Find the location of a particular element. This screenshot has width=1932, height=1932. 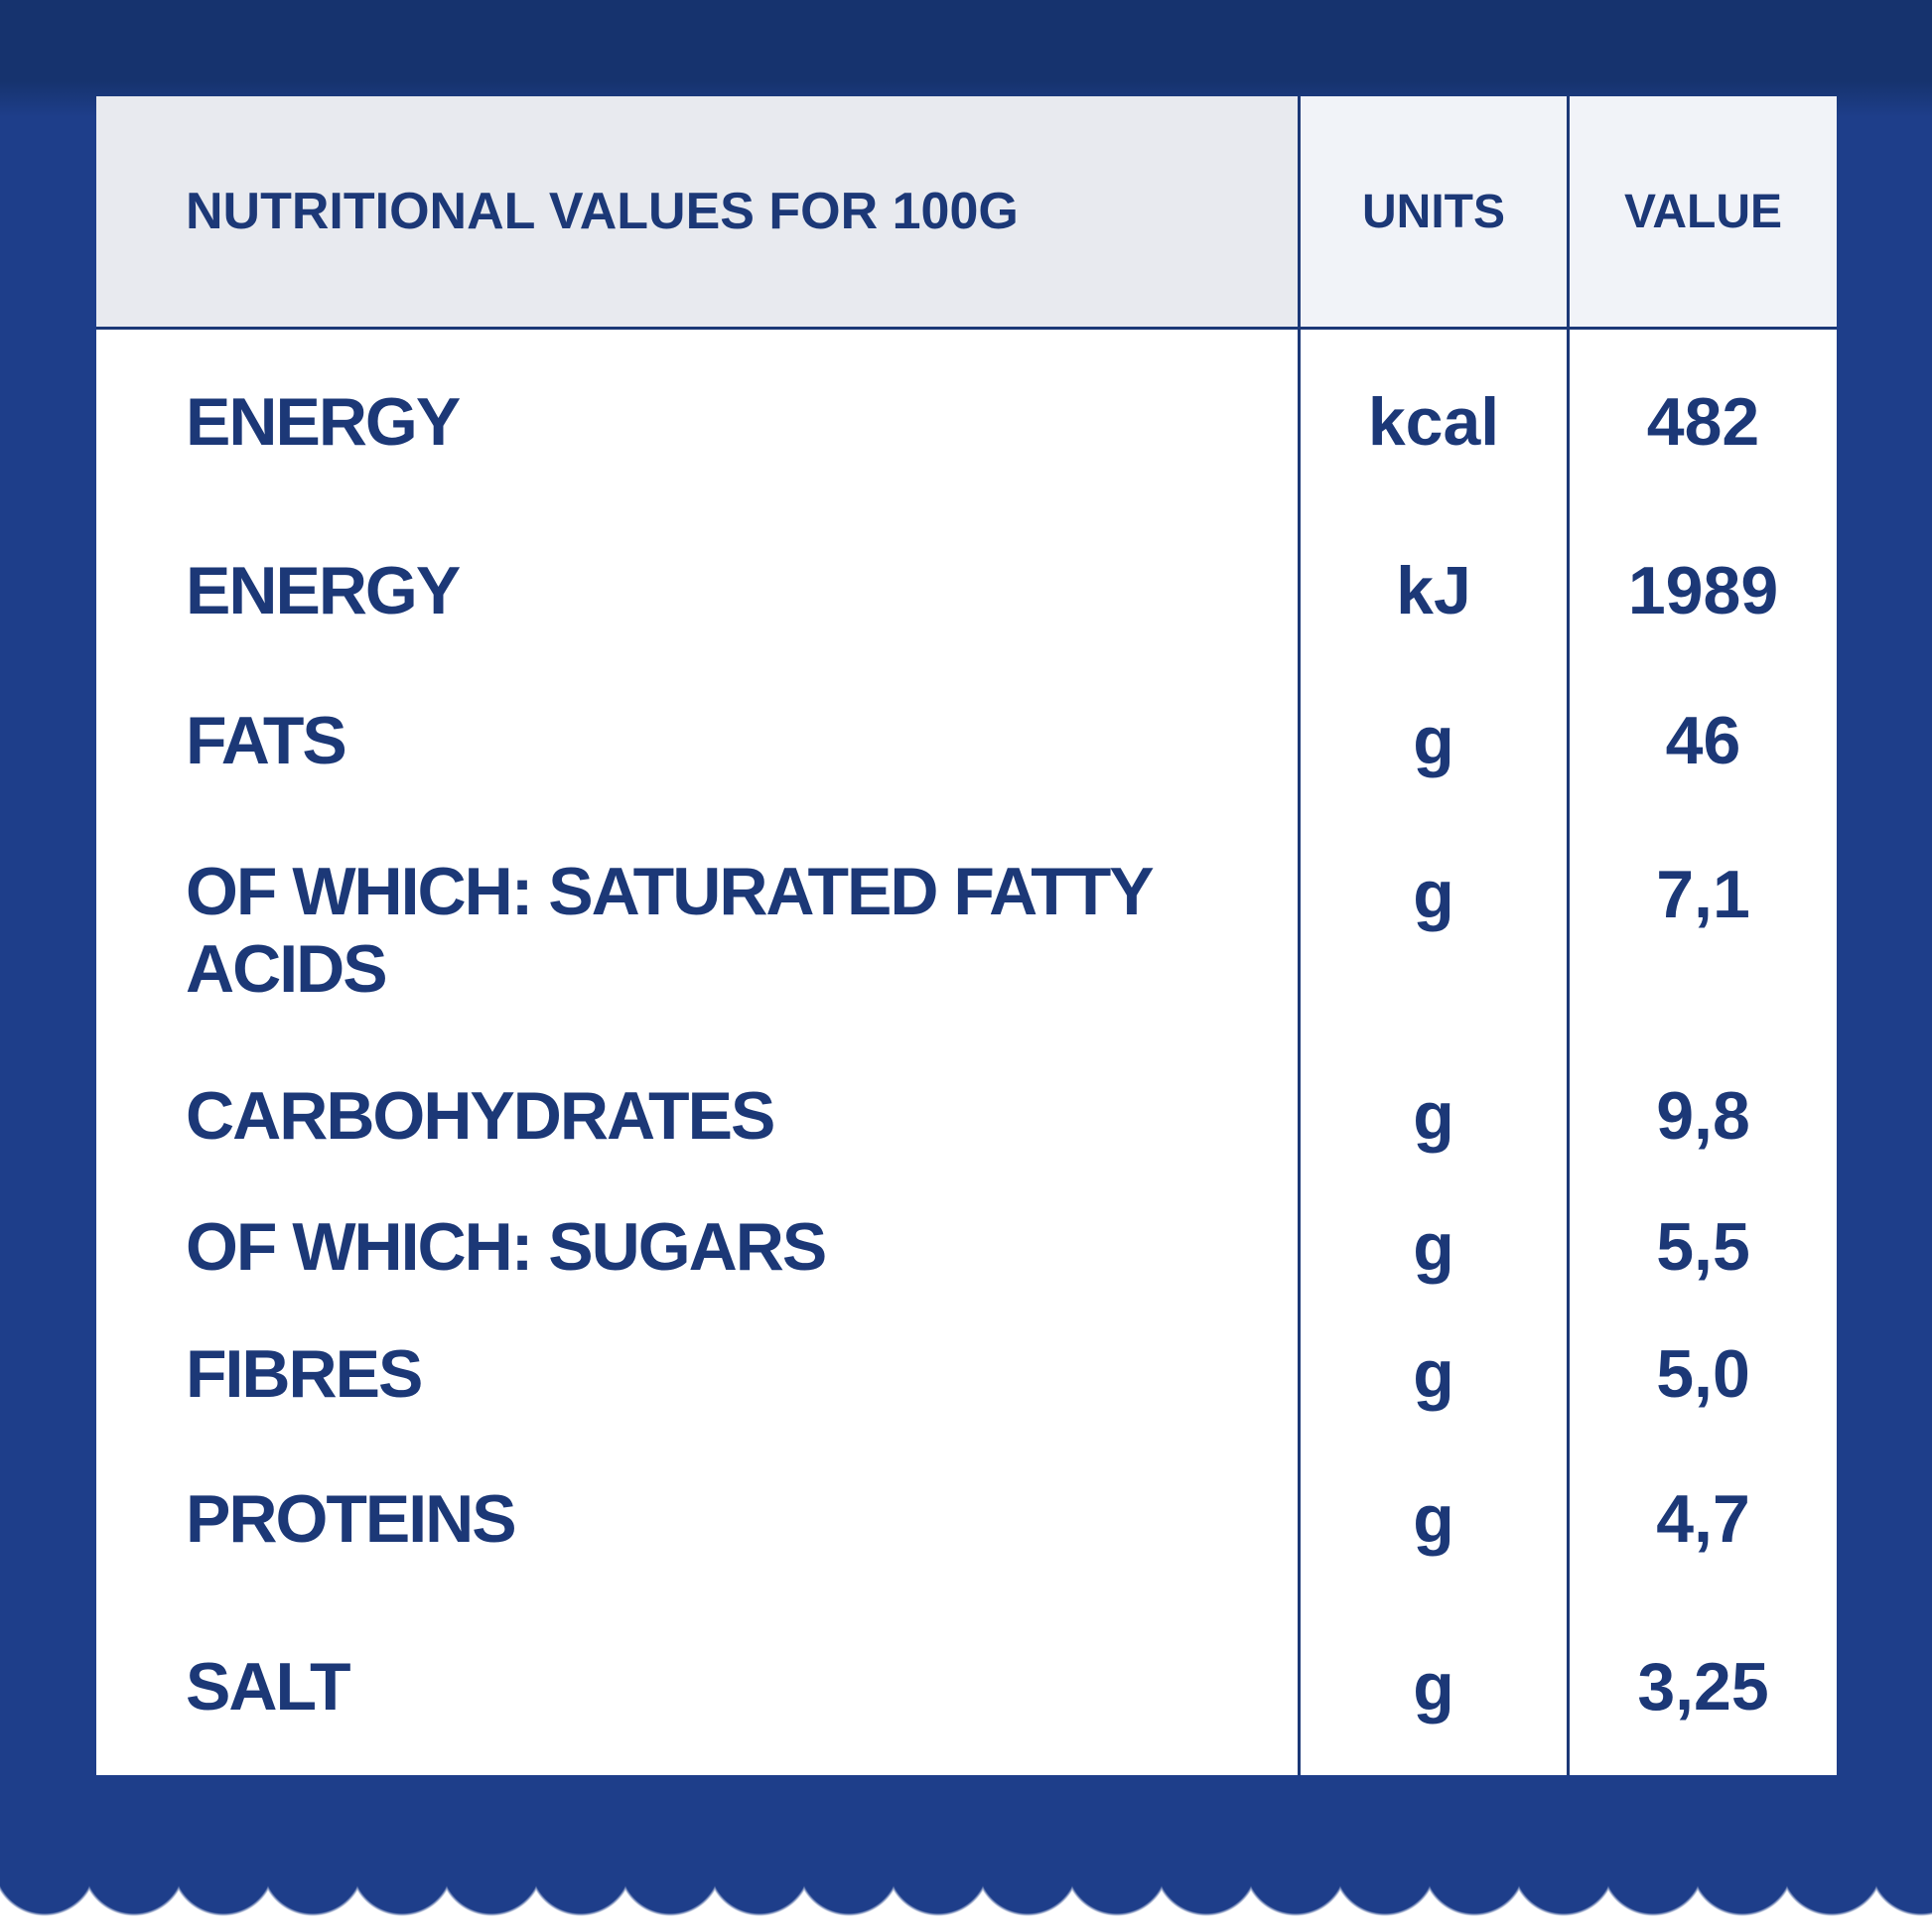

table-row-value-cell: 9,8 is located at coordinates (1702, 1115).